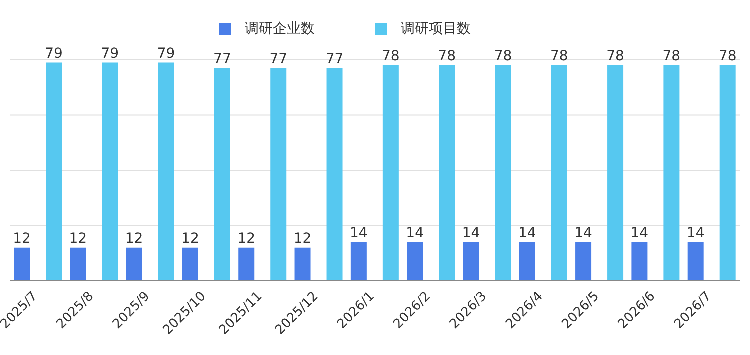  What do you see at coordinates (280, 29) in the screenshot?
I see `legend-label: 调研企业数` at bounding box center [280, 29].